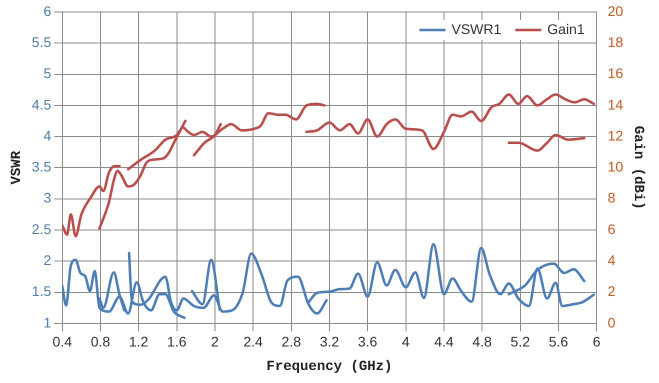  What do you see at coordinates (47, 198) in the screenshot?
I see `y-tick-label: 3` at bounding box center [47, 198].